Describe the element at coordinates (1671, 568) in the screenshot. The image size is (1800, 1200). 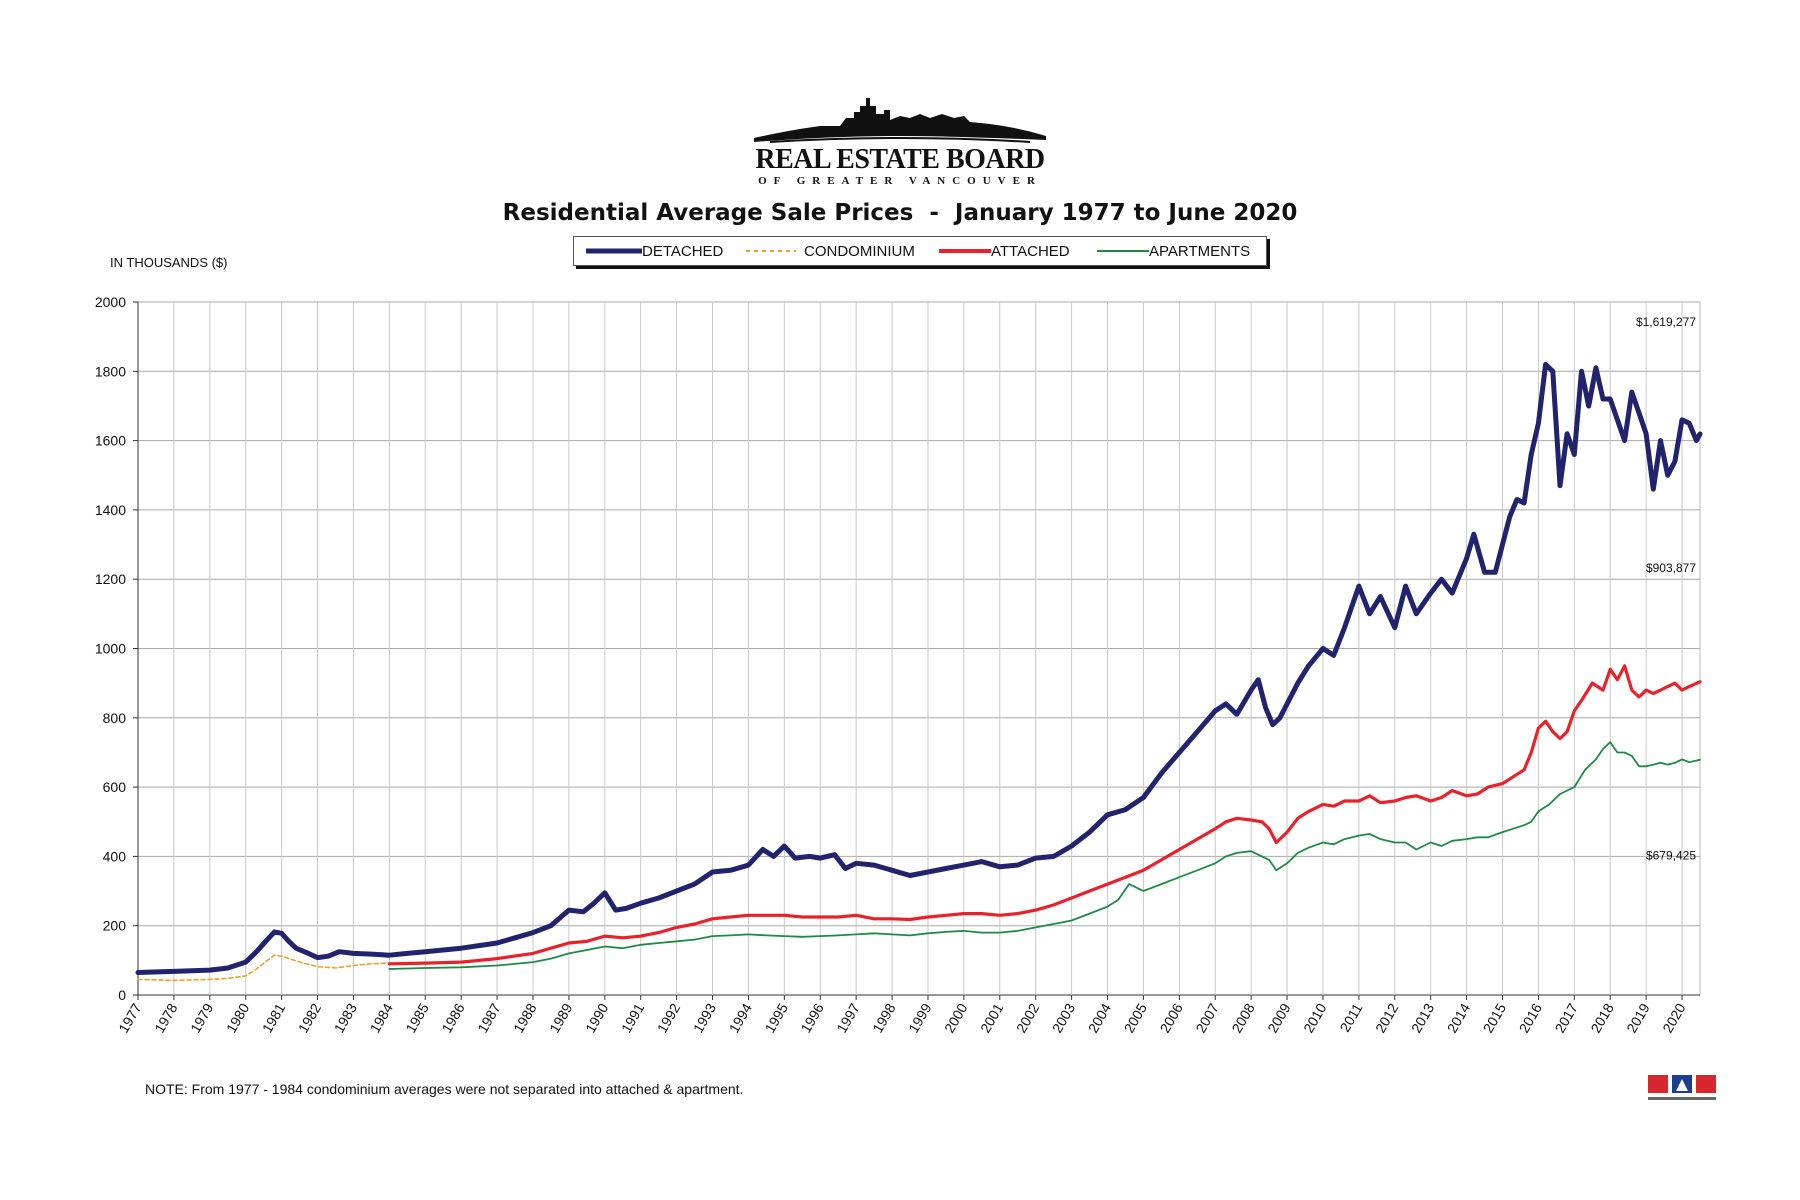
I see `end-value-annotation: $903,877` at that location.